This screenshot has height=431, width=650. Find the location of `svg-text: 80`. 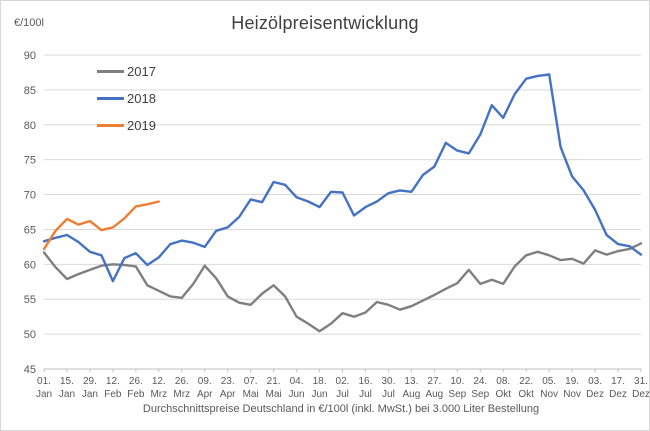

svg-text: 80 is located at coordinates (30, 126).